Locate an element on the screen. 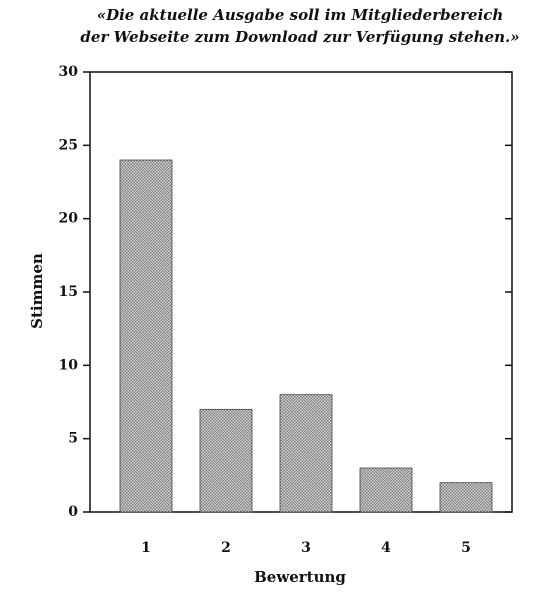 This screenshot has height=597, width=543. y-axis-label: Stimmen is located at coordinates (37, 291).